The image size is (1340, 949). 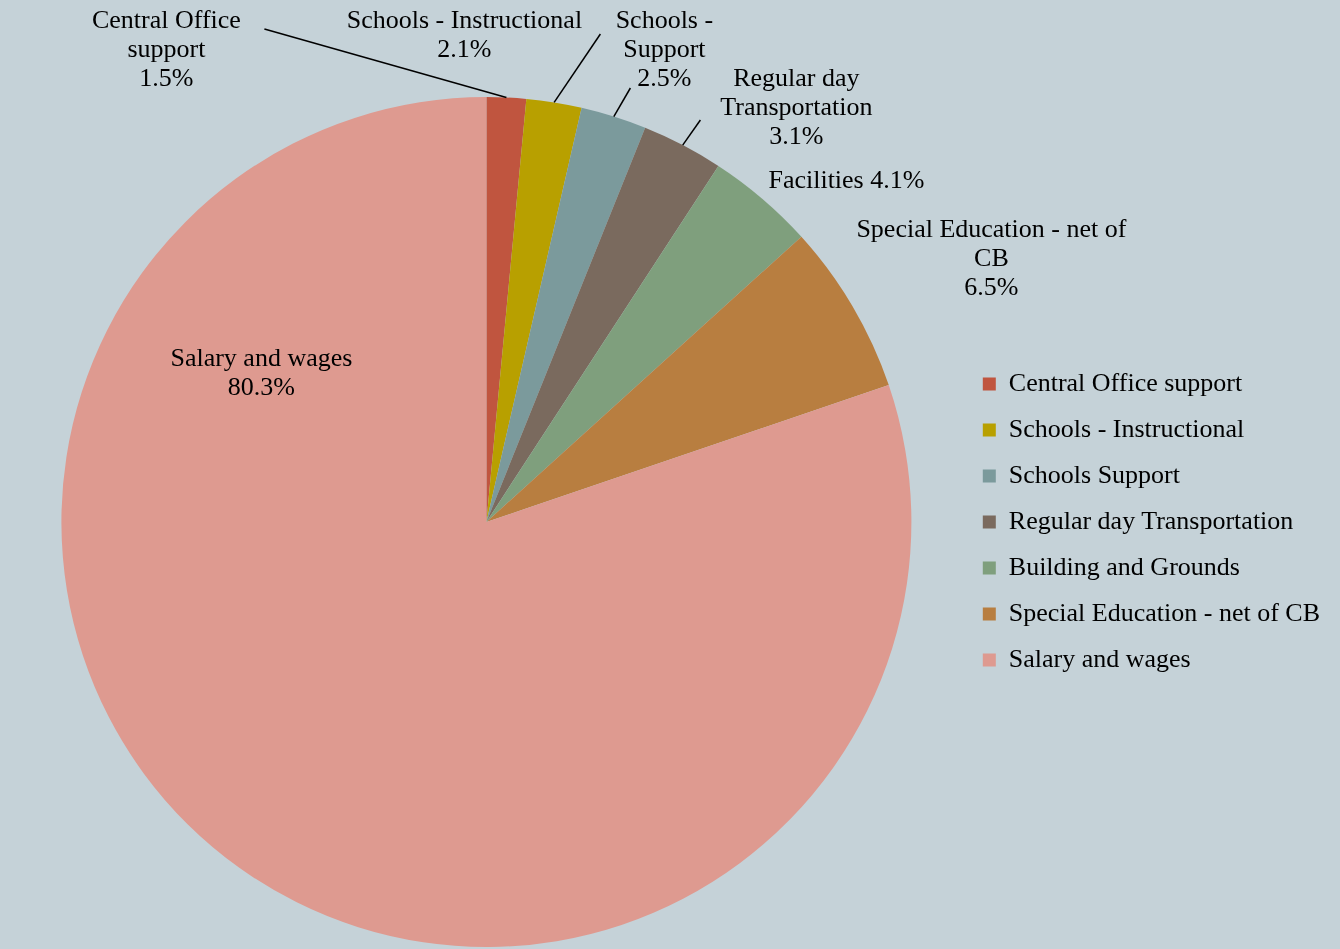 I want to click on legend-label: Central Office support, so click(x=1126, y=382).